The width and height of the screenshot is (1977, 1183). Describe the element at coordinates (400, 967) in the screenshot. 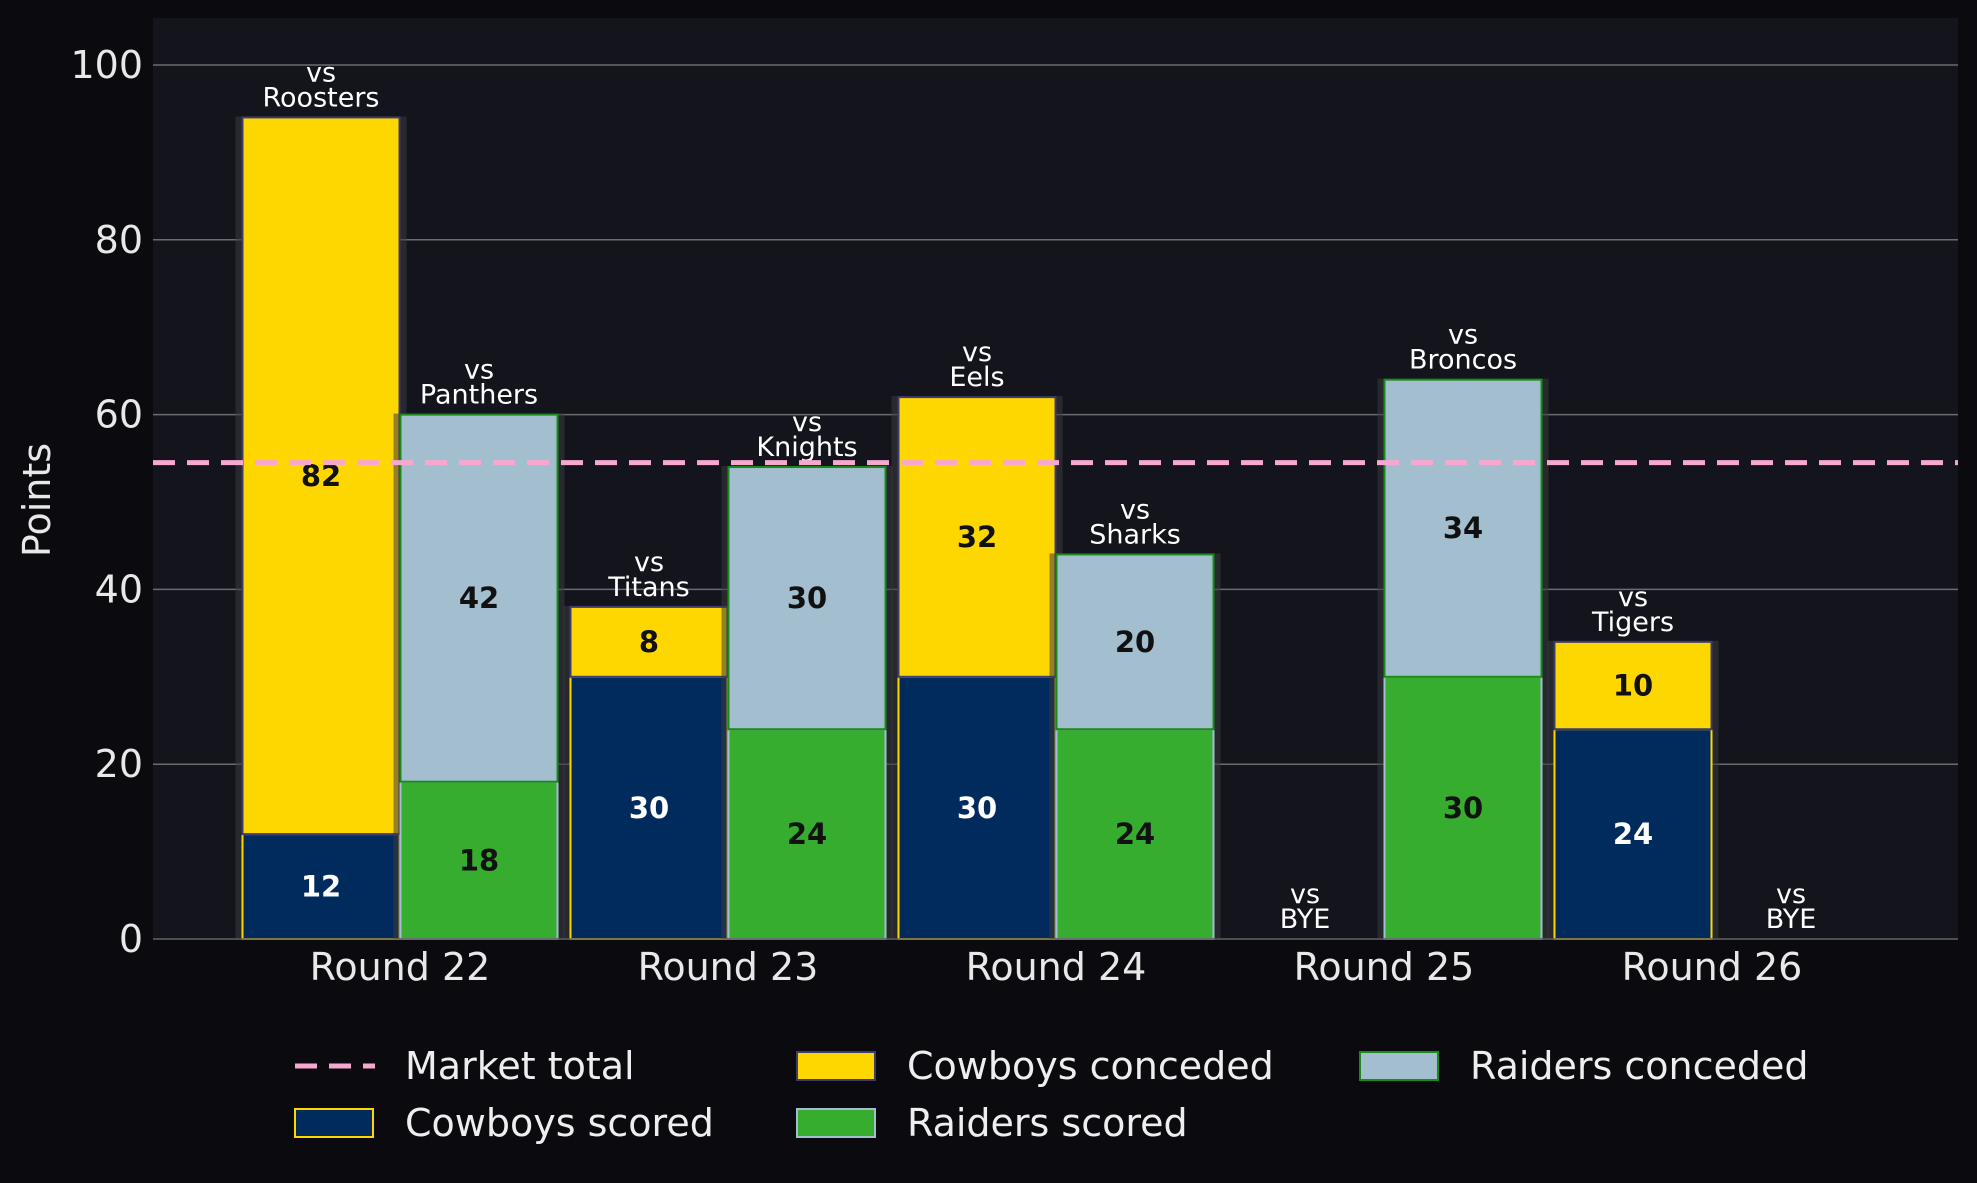

I see `x-tick-label: Round 22` at that location.